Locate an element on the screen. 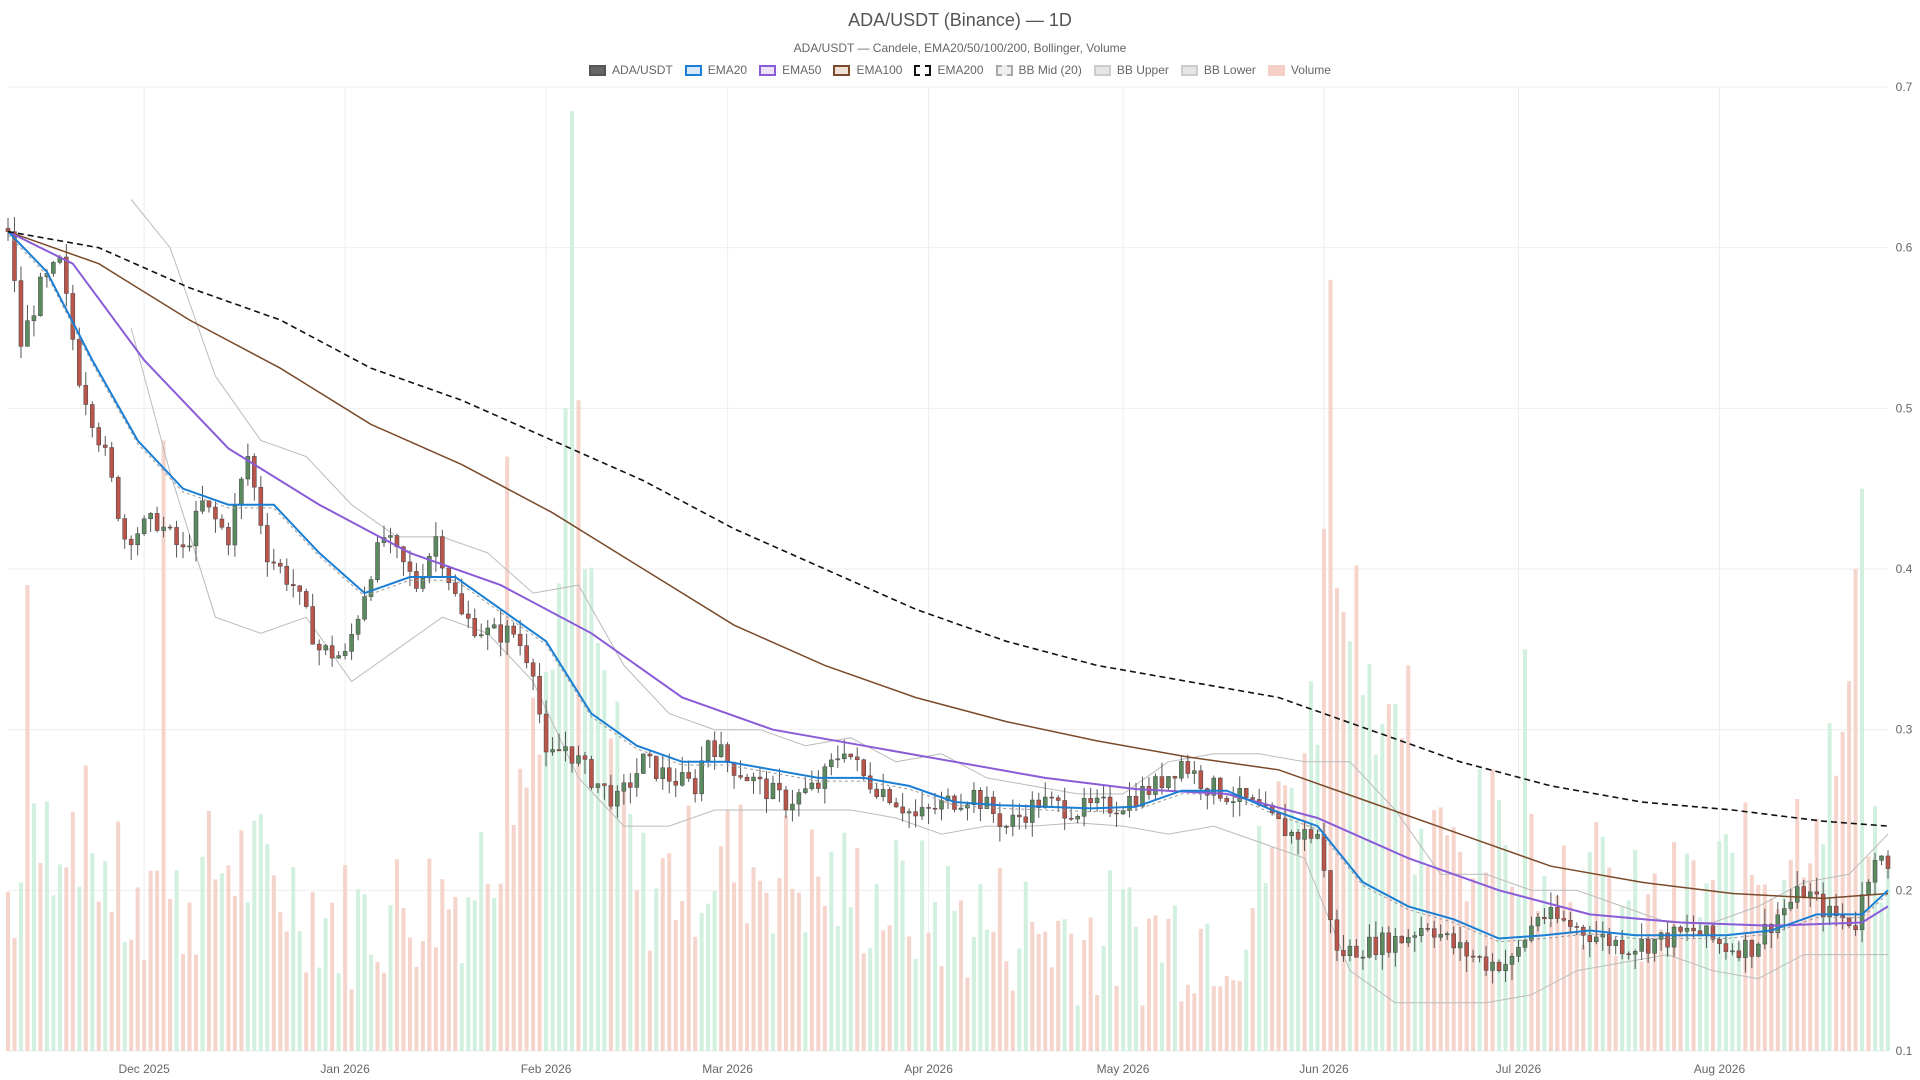 Image resolution: width=1920 pixels, height=1080 pixels. legend-item-7: BB Lower is located at coordinates (1218, 70).